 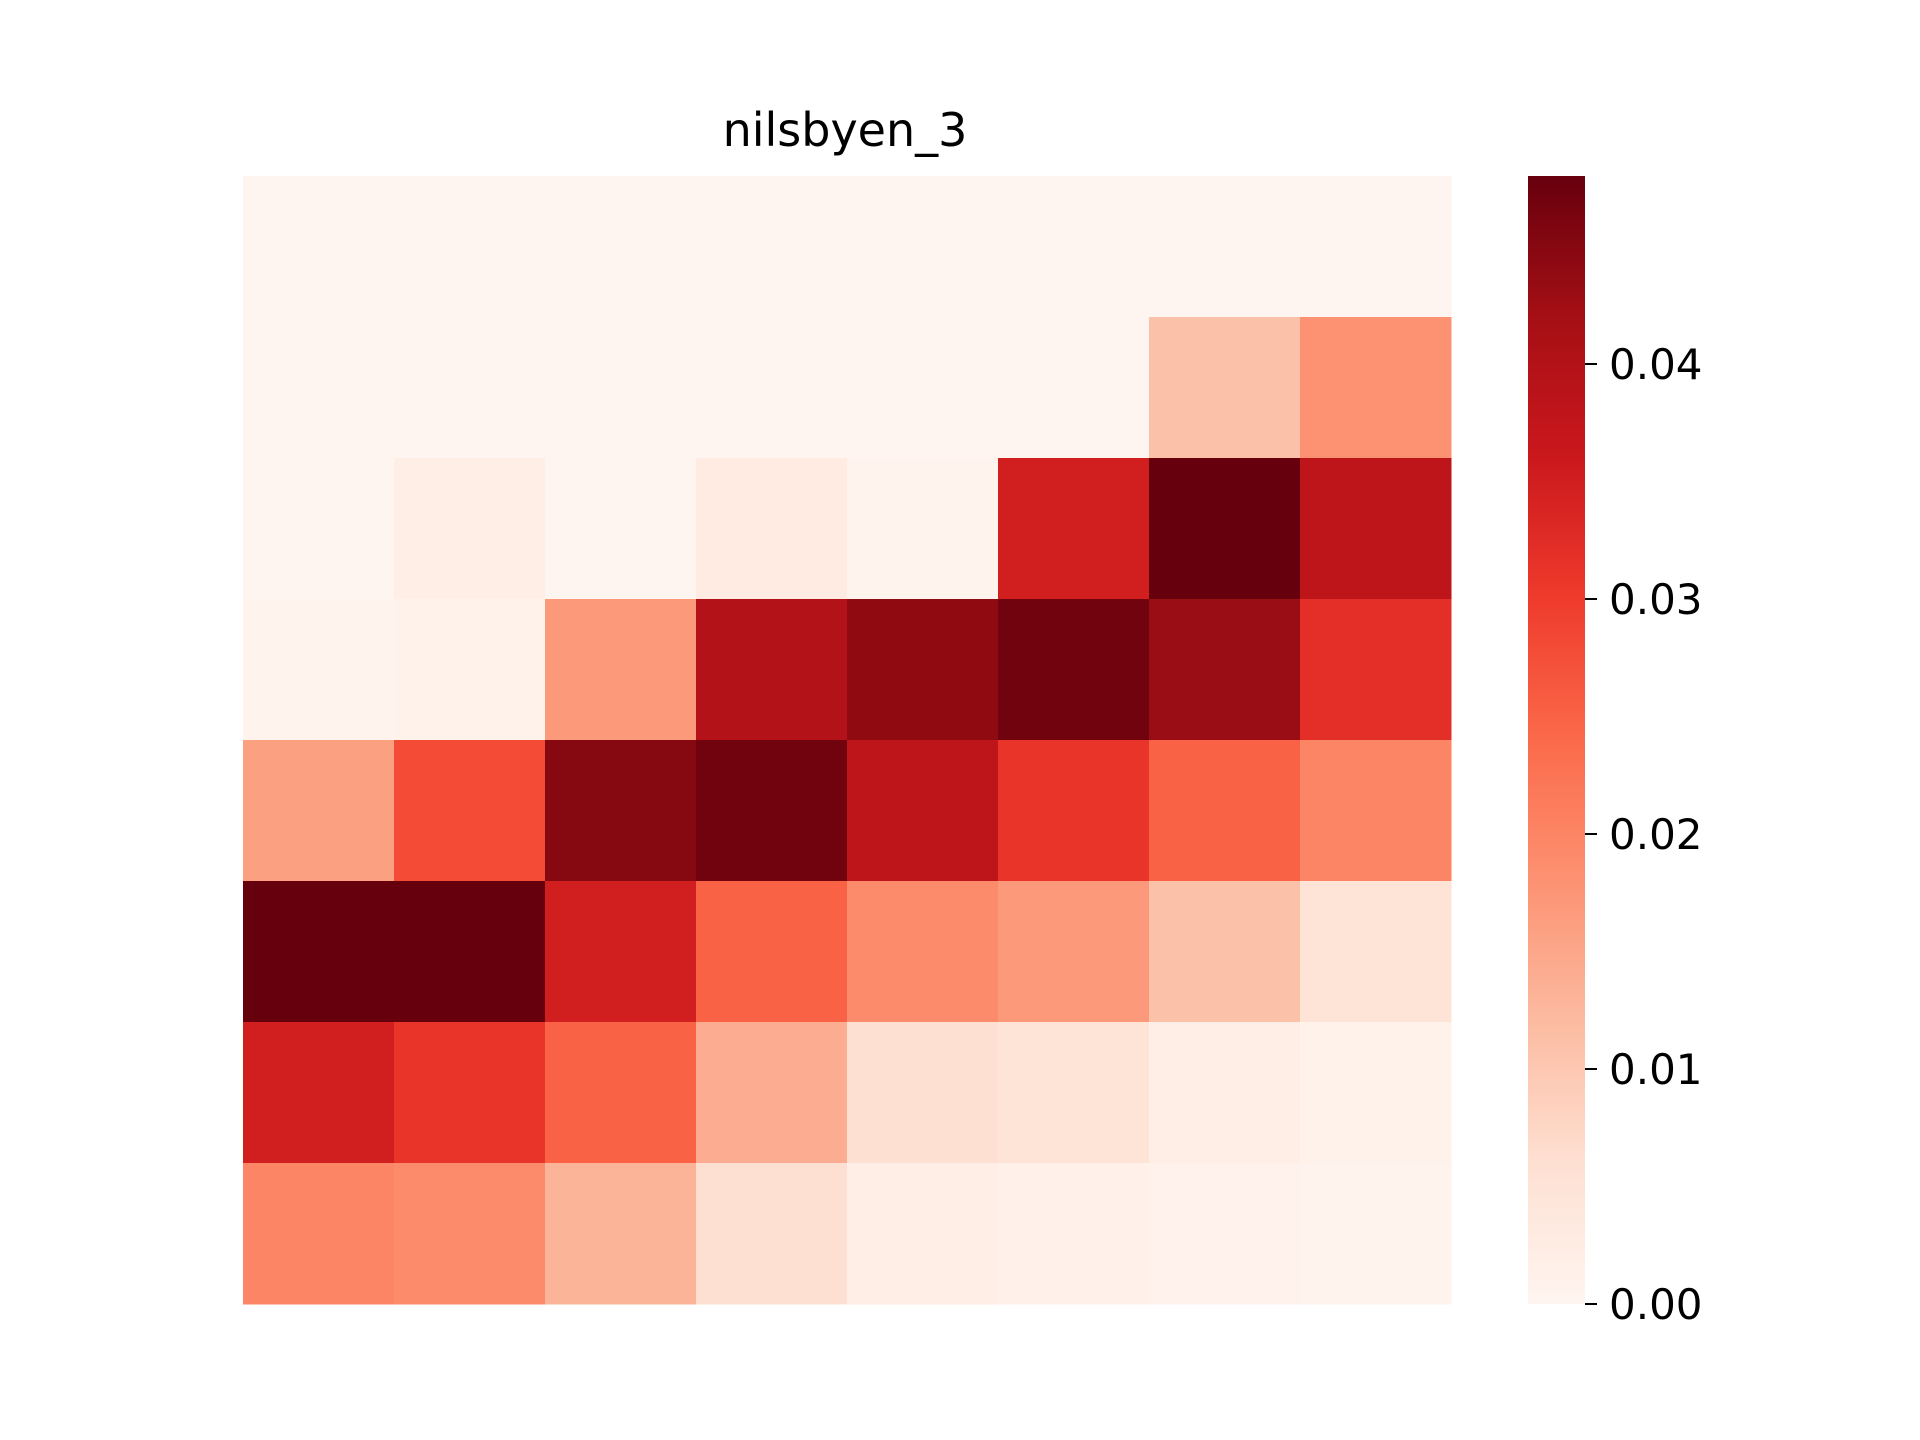 What do you see at coordinates (1656, 834) in the screenshot?
I see `colorbar-tick-label: 0.02` at bounding box center [1656, 834].